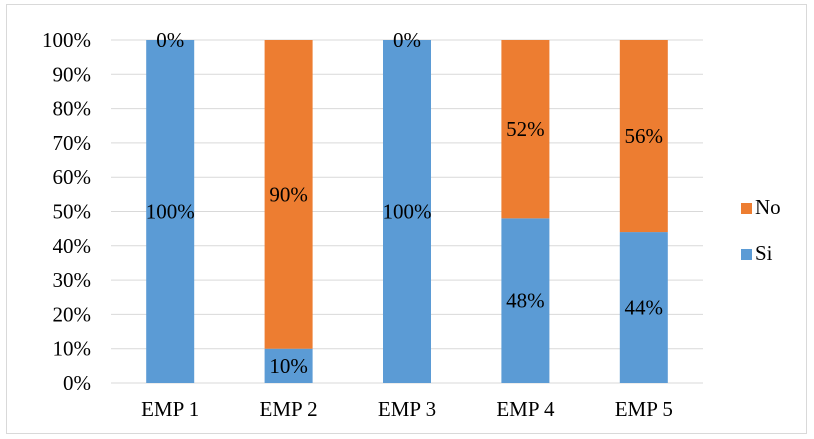 The image size is (814, 439). I want to click on legend-label-si: Si, so click(764, 253).